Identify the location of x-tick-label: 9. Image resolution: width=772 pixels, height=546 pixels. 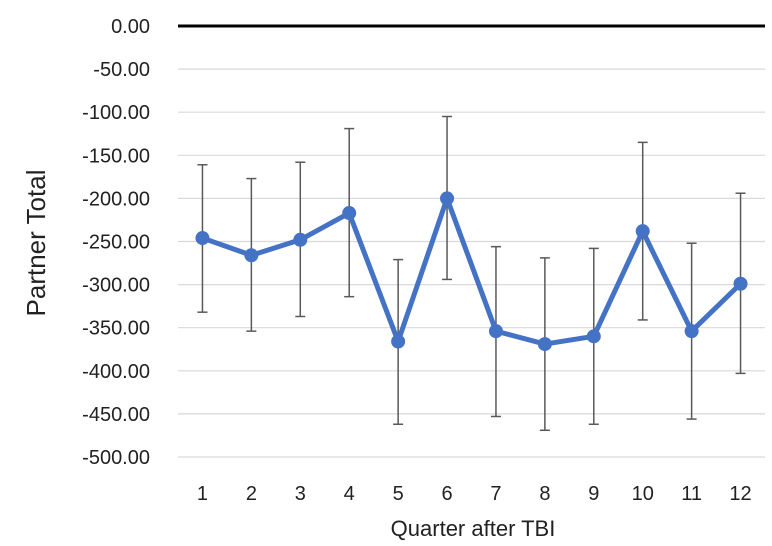
(593, 494).